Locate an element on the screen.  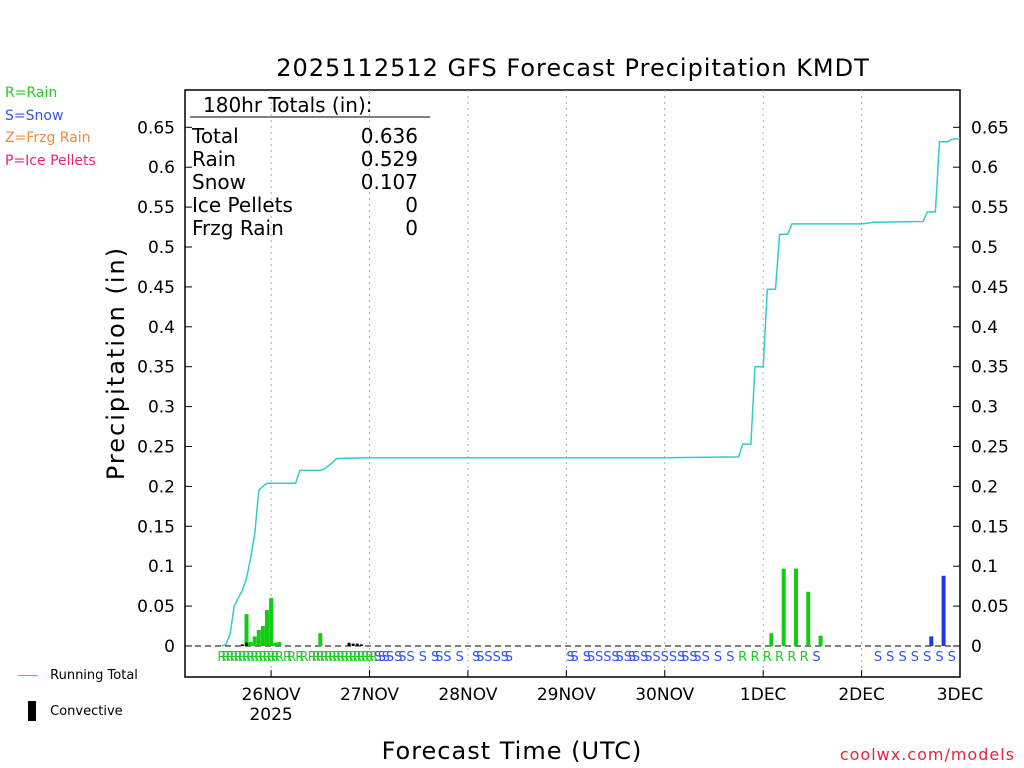
y-axis-label: Precipitation (in) is located at coordinates (116, 363).